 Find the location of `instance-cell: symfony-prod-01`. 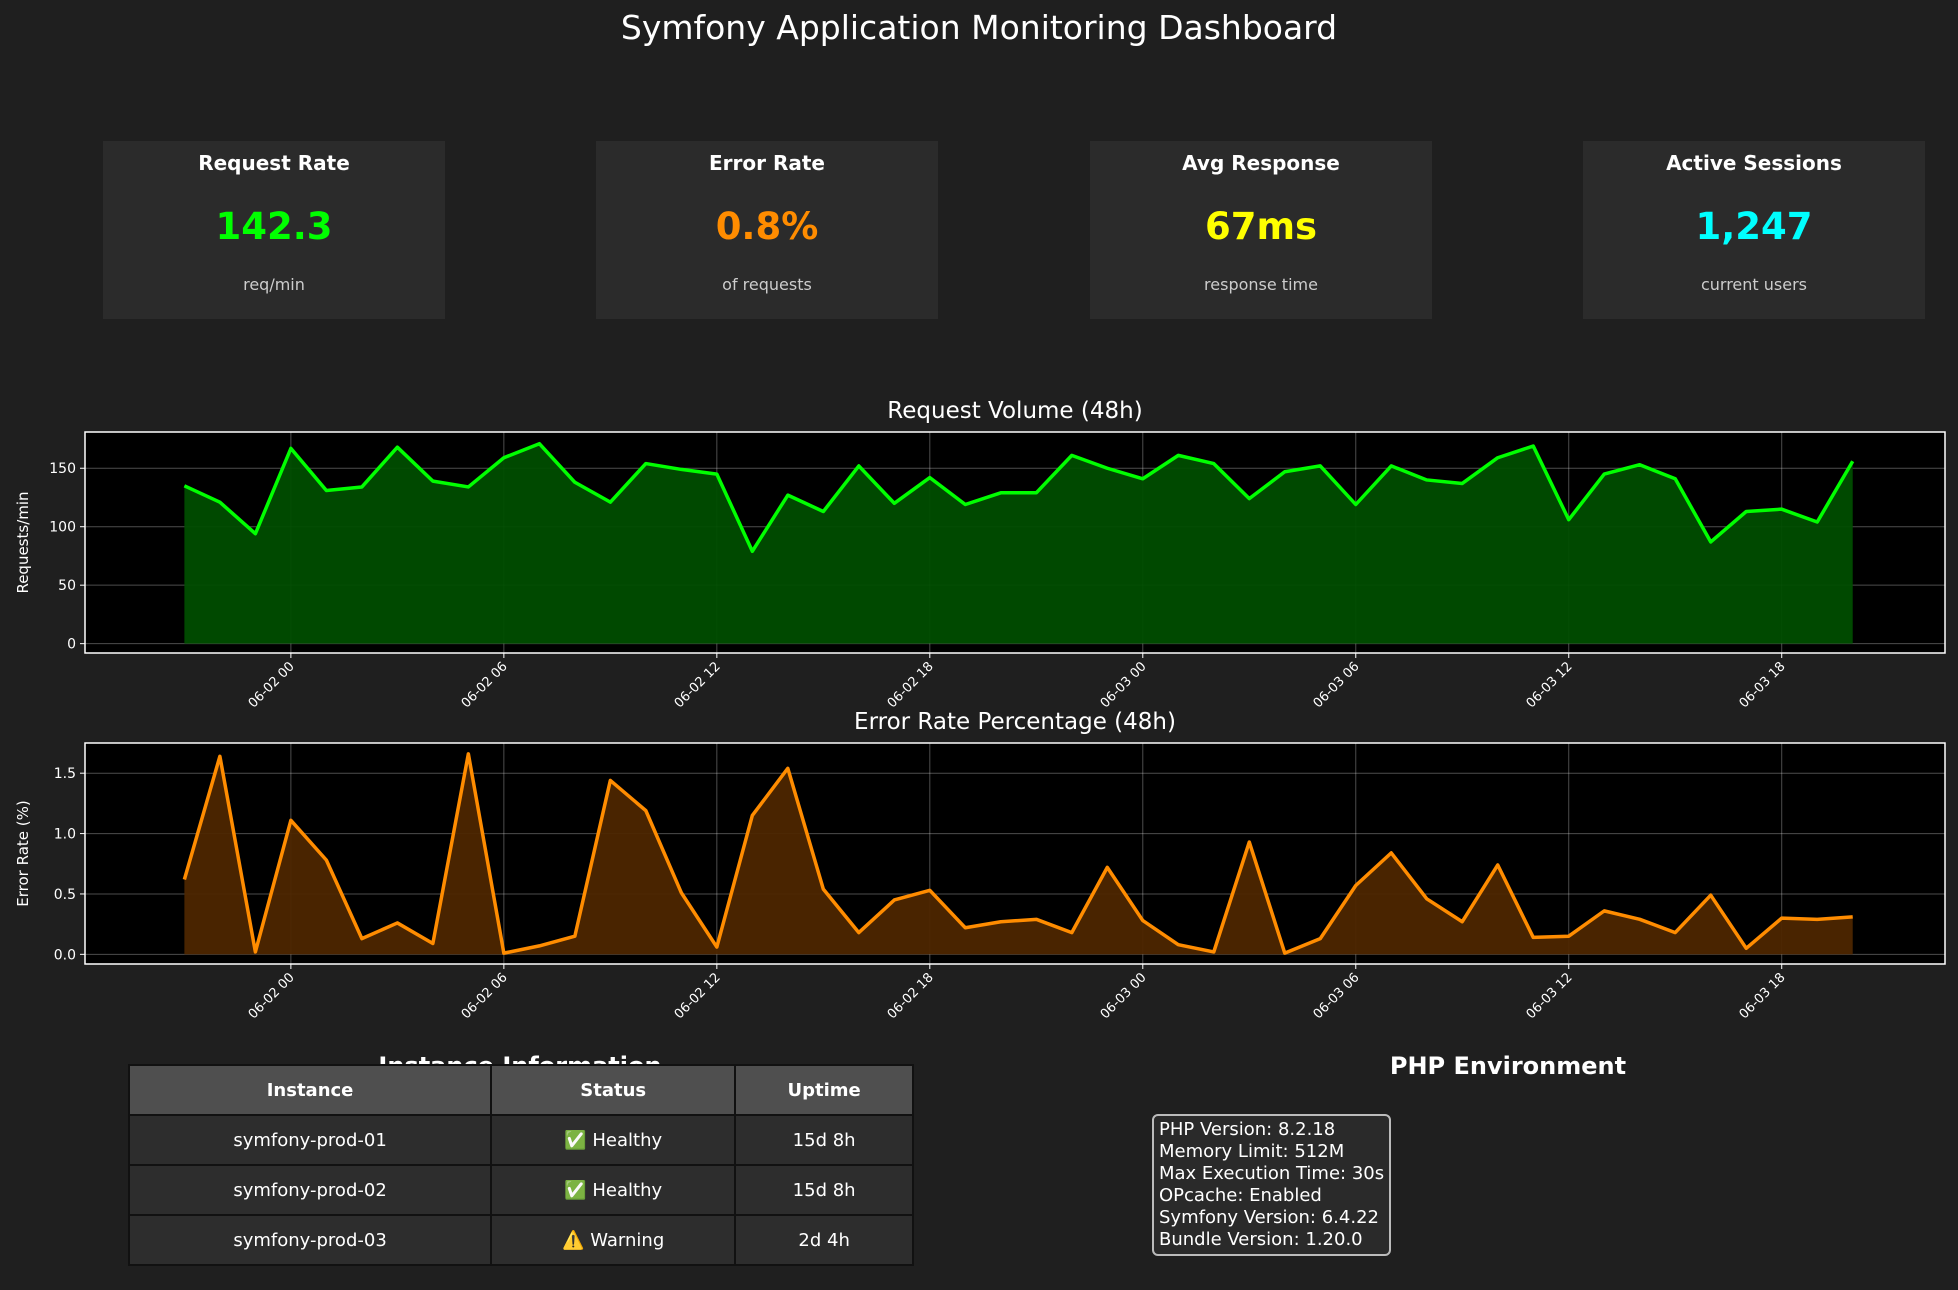

instance-cell: symfony-prod-01 is located at coordinates (310, 1140).